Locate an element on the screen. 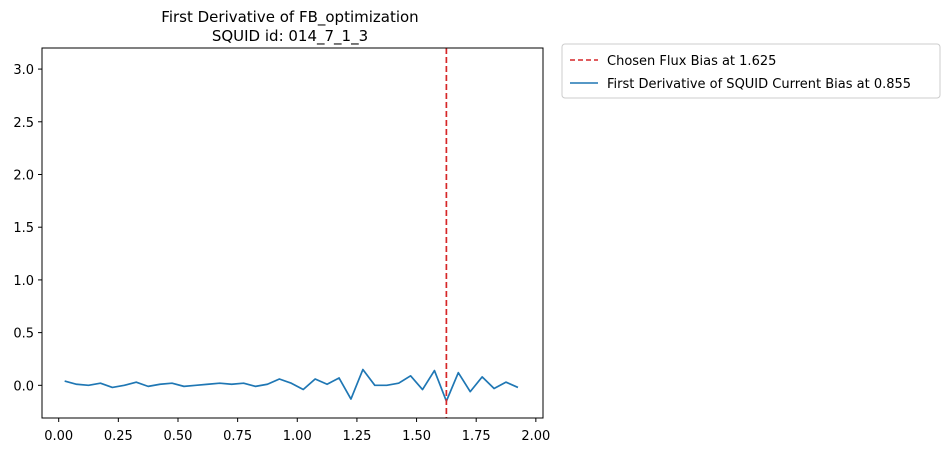 Image resolution: width=948 pixels, height=452 pixels. y-tick-label: 3.0 is located at coordinates (23, 70).